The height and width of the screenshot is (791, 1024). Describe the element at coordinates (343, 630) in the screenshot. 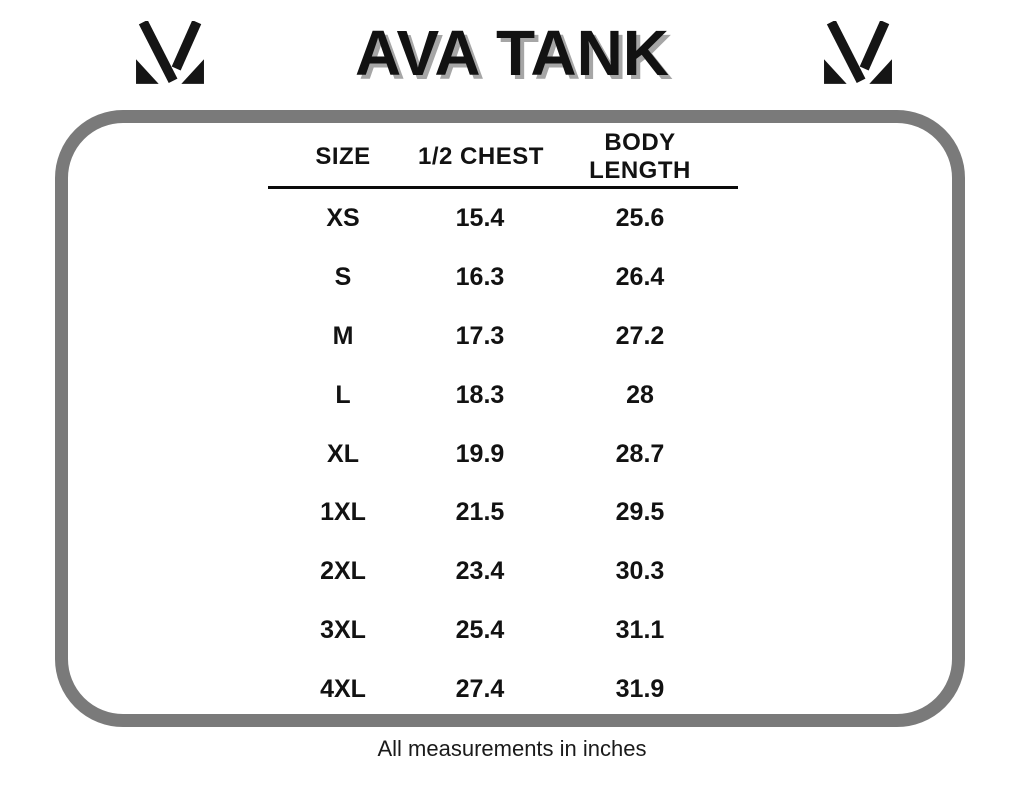

I see `size-cell: 3XL` at that location.